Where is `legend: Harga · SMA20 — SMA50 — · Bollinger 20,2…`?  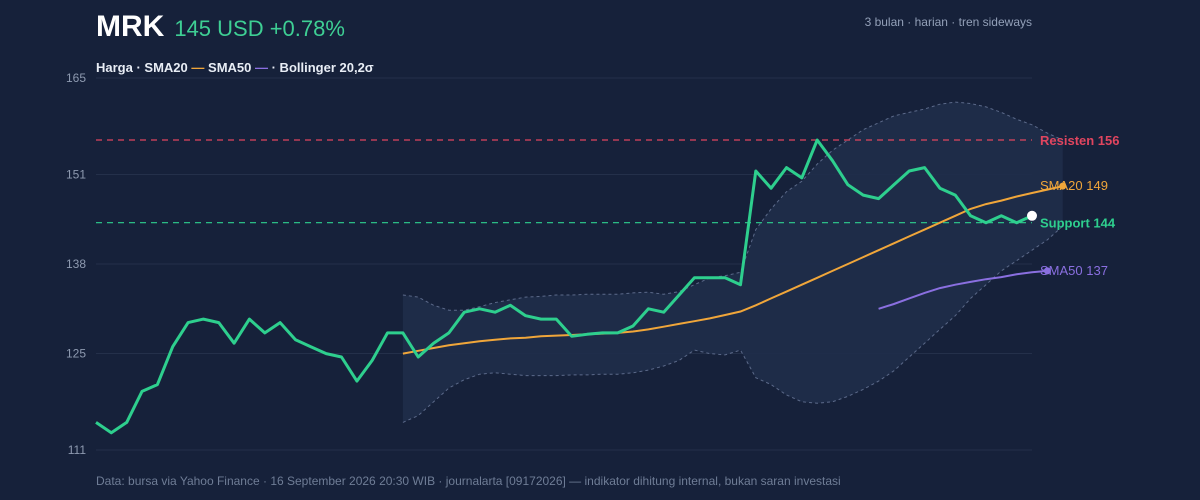
legend: Harga · SMA20 — SMA50 — · Bollinger 20,2… is located at coordinates (235, 67).